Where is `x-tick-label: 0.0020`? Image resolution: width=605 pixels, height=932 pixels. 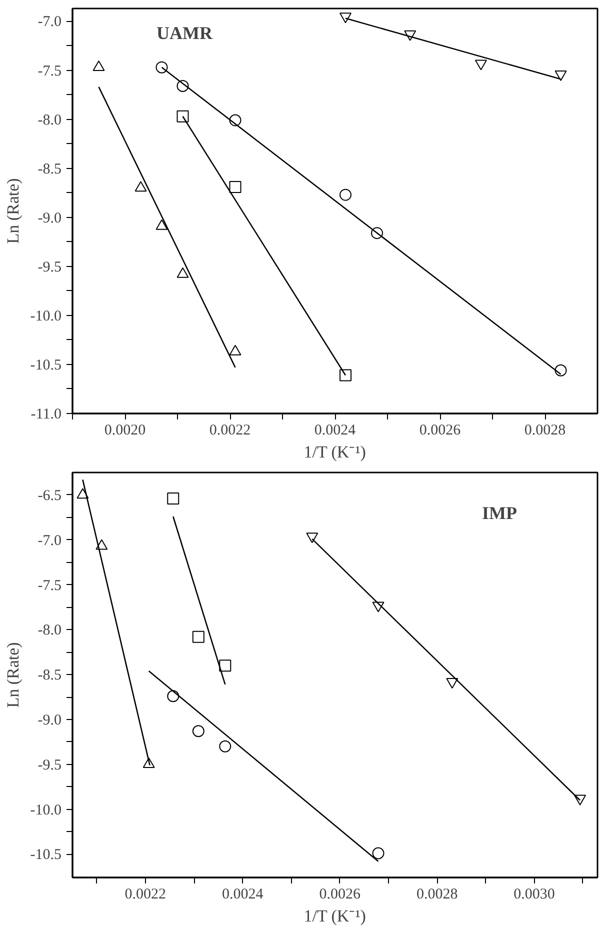
x-tick-label: 0.0020 is located at coordinates (125, 430).